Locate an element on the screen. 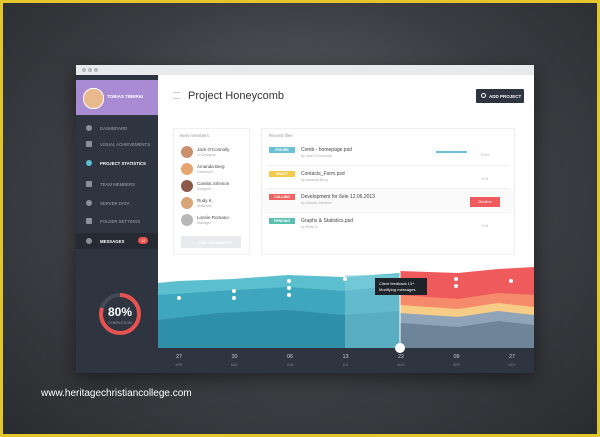  menu-label: PROJECT STATISTICS is located at coordinates (123, 163).